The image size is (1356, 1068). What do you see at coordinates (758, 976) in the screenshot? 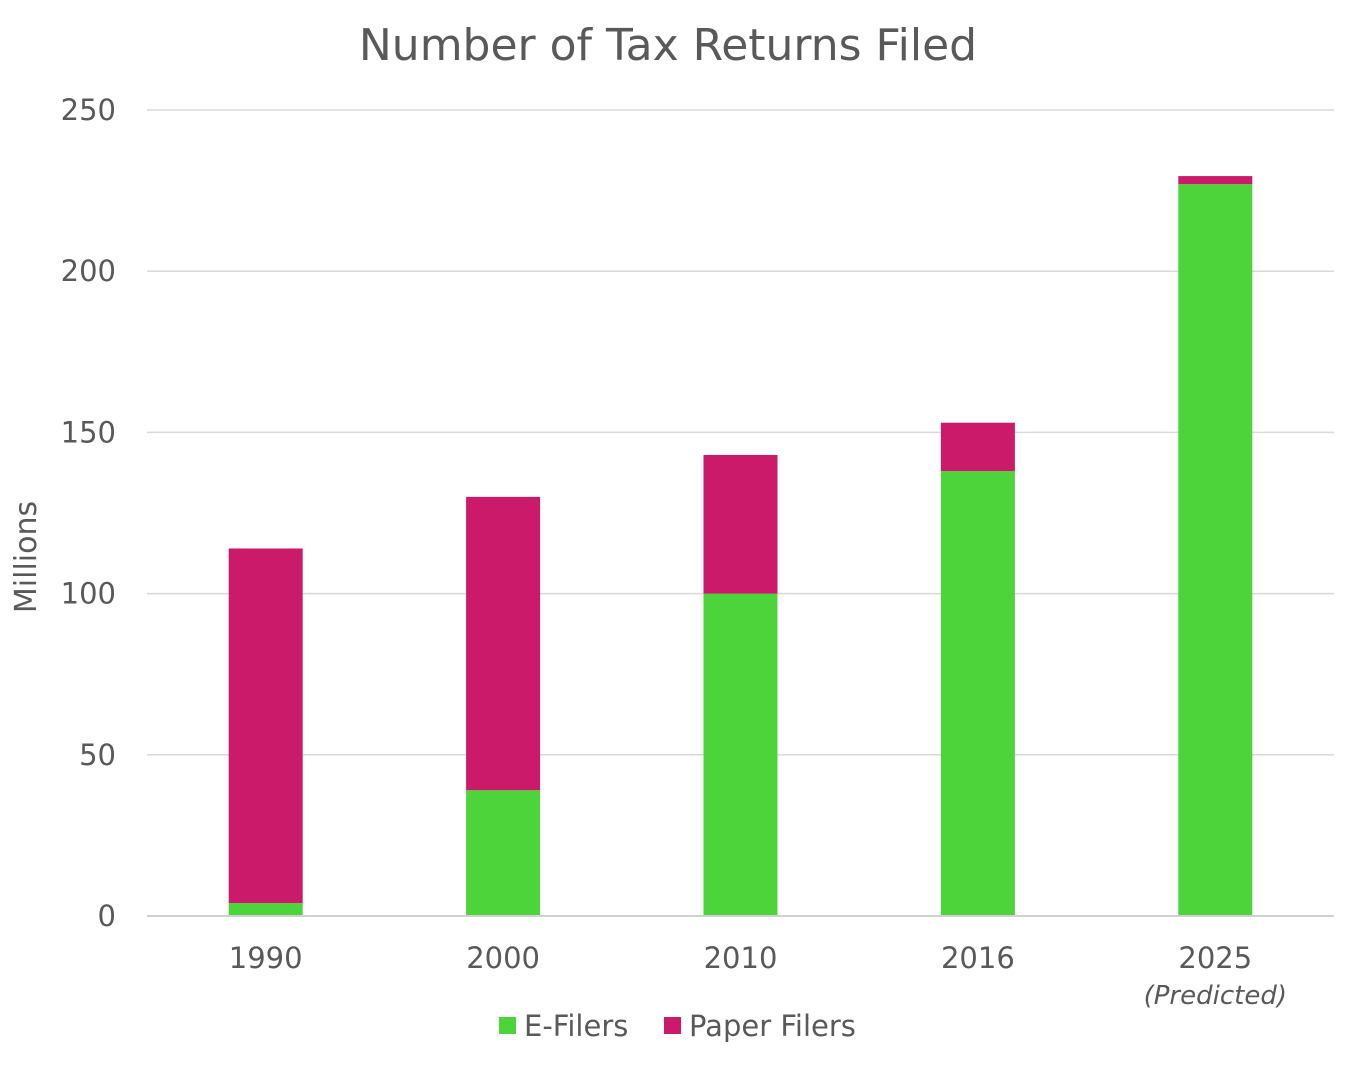
I see `x-axis-ticks: 1990 2000 2010 2016 2025 (Predicted)` at bounding box center [758, 976].